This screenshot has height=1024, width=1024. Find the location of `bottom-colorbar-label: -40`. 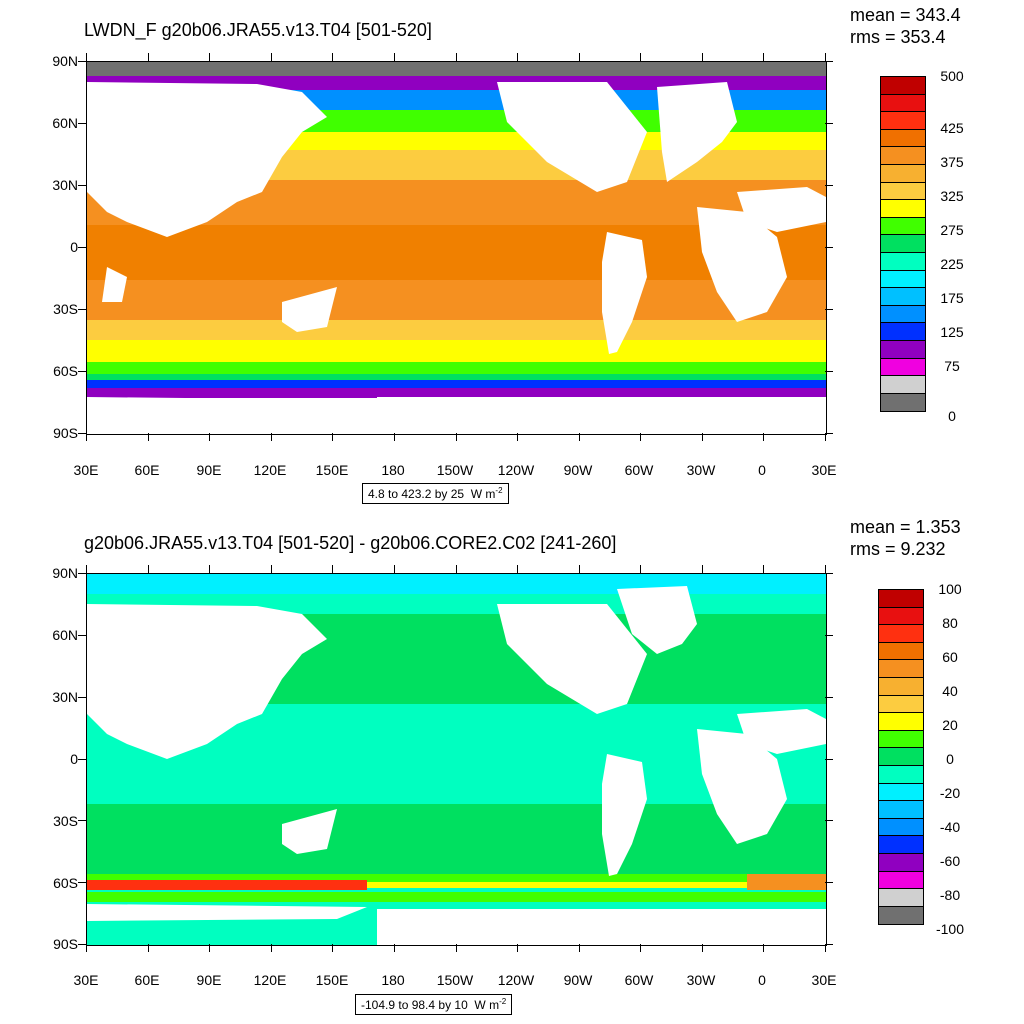

bottom-colorbar-label: -40 is located at coordinates (950, 827).